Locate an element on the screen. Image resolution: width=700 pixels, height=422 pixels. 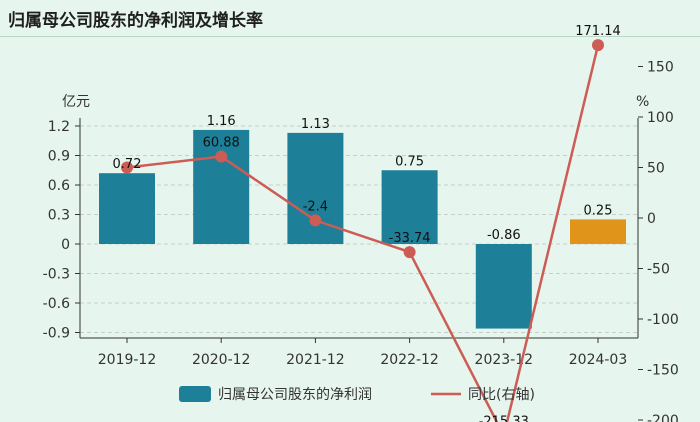
bar-value-label: 1.13 is located at coordinates (315, 124).